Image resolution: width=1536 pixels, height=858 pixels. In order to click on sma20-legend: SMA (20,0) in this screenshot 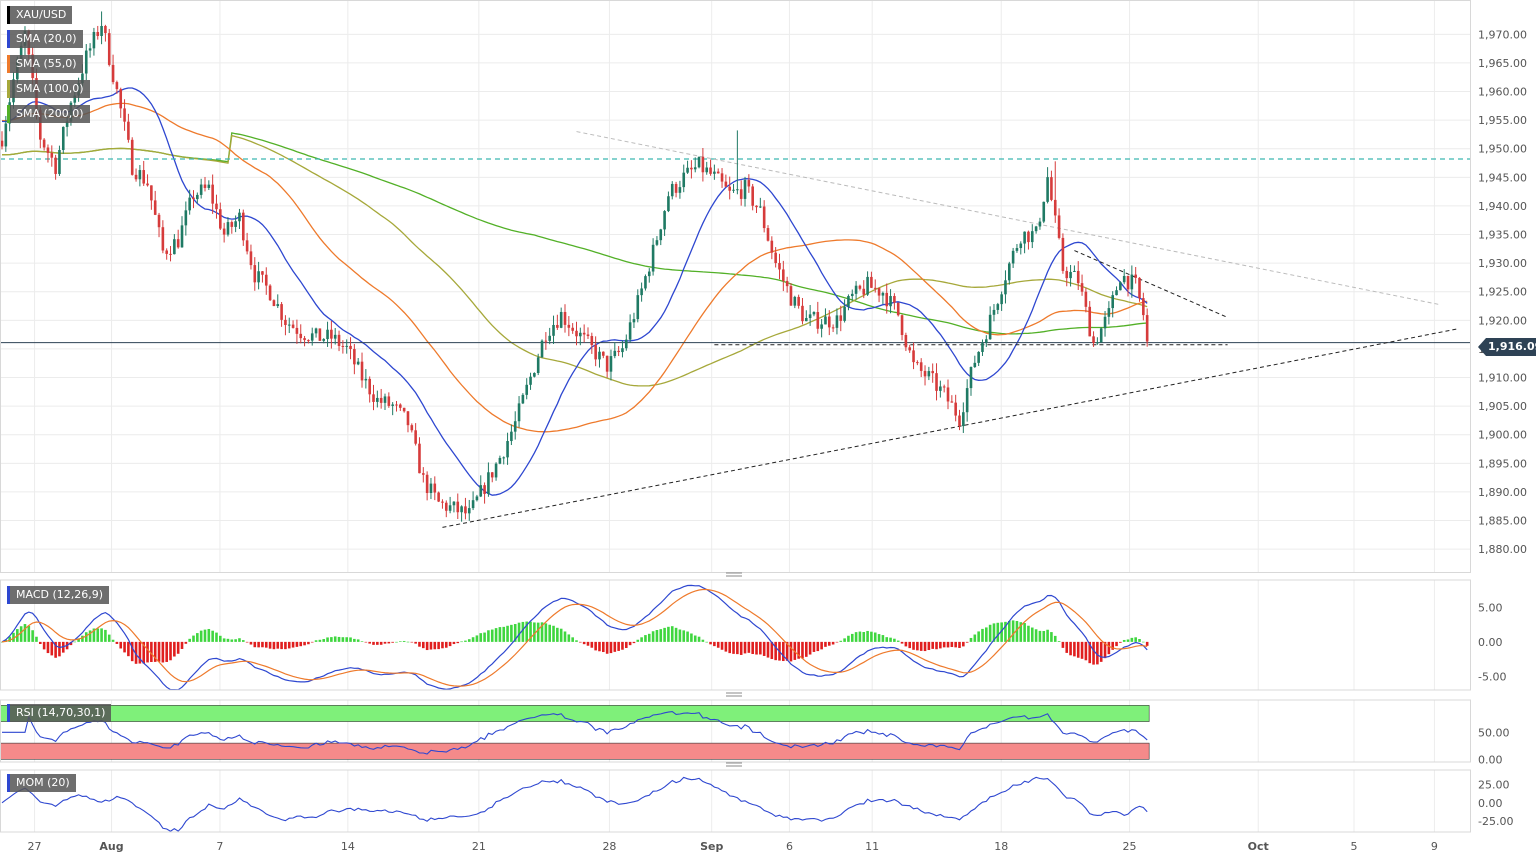, I will do `click(45, 39)`.